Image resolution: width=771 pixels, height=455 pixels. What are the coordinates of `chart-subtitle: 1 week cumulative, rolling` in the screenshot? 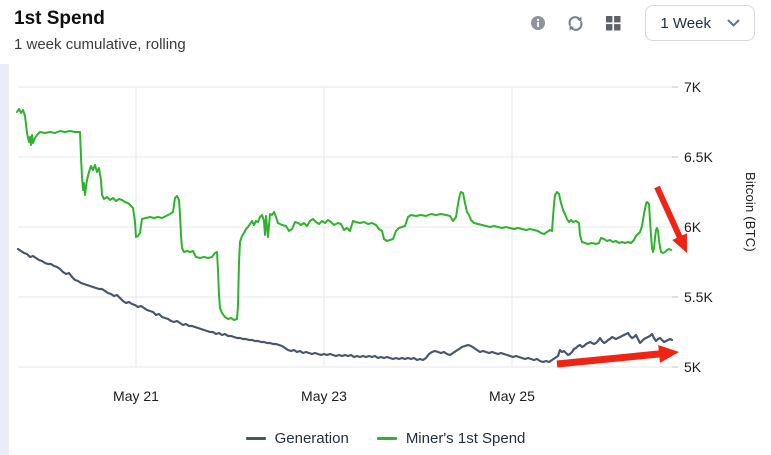 It's located at (100, 44).